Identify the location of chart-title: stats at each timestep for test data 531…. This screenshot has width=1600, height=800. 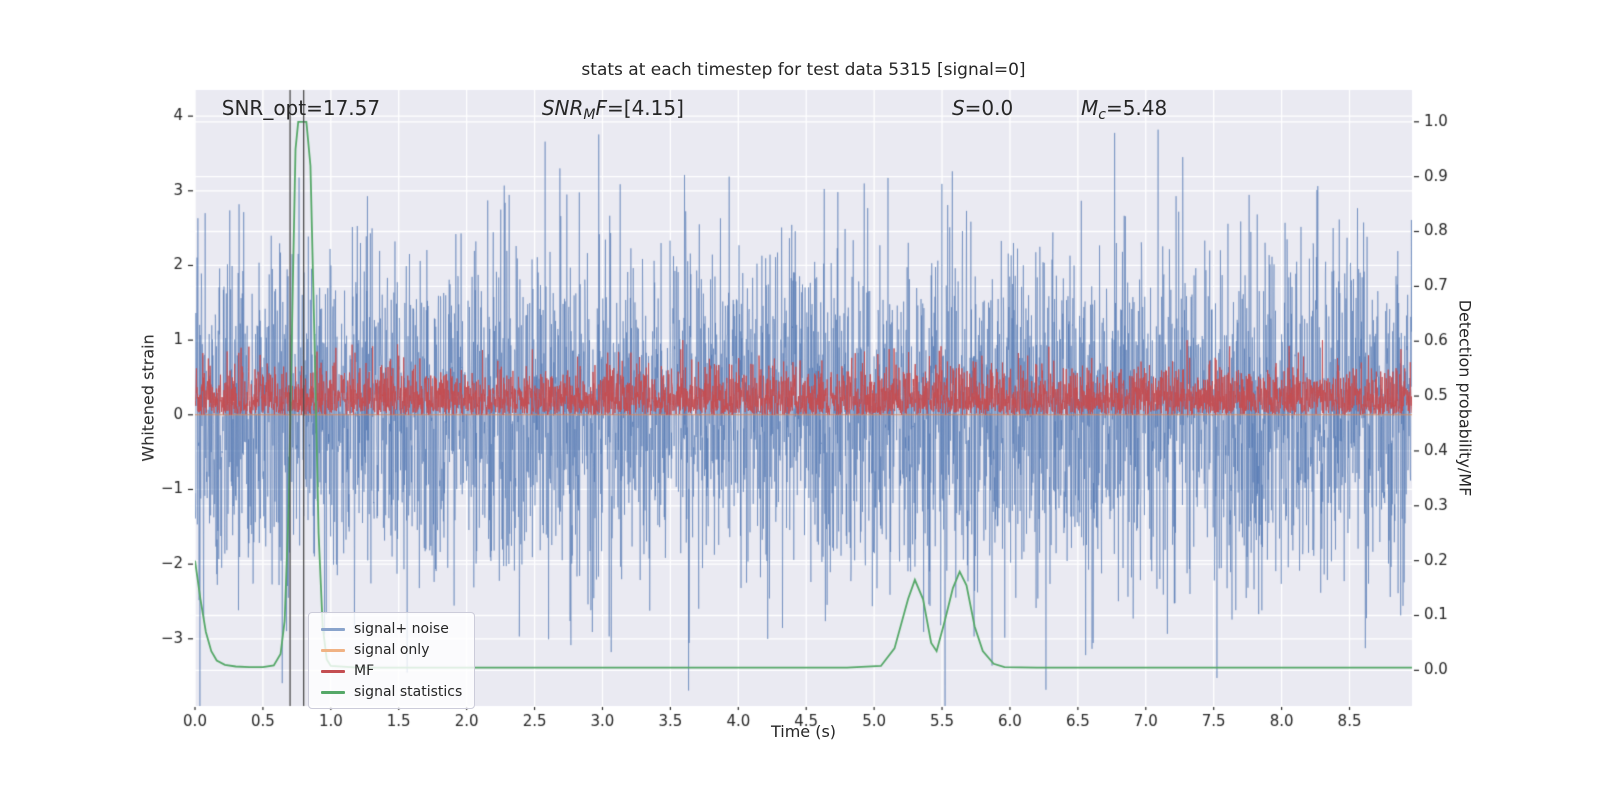
(803, 70).